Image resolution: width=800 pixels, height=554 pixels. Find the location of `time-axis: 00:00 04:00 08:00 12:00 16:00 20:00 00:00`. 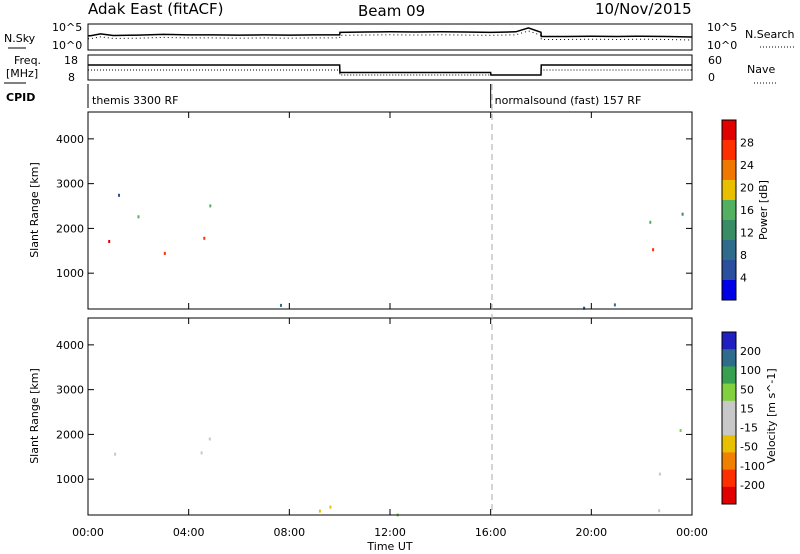

time-axis: 00:00 04:00 08:00 12:00 16:00 20:00 00:00 is located at coordinates (390, 532).